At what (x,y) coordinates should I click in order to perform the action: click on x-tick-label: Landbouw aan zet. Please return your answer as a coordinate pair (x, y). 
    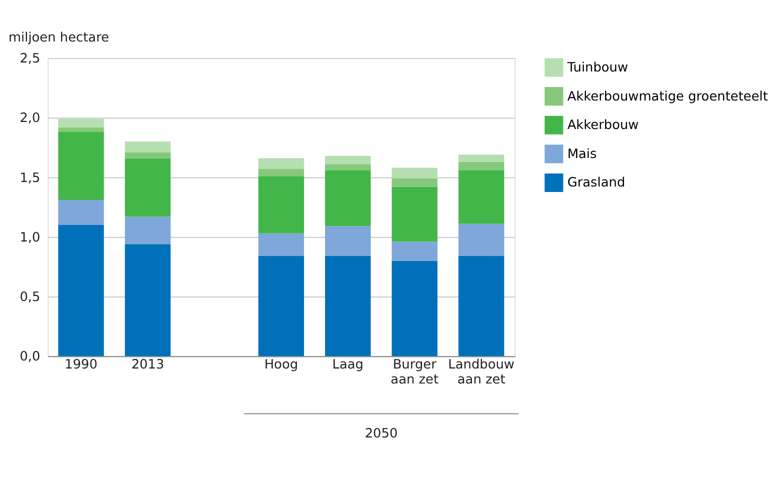
    Looking at the image, I should click on (481, 373).